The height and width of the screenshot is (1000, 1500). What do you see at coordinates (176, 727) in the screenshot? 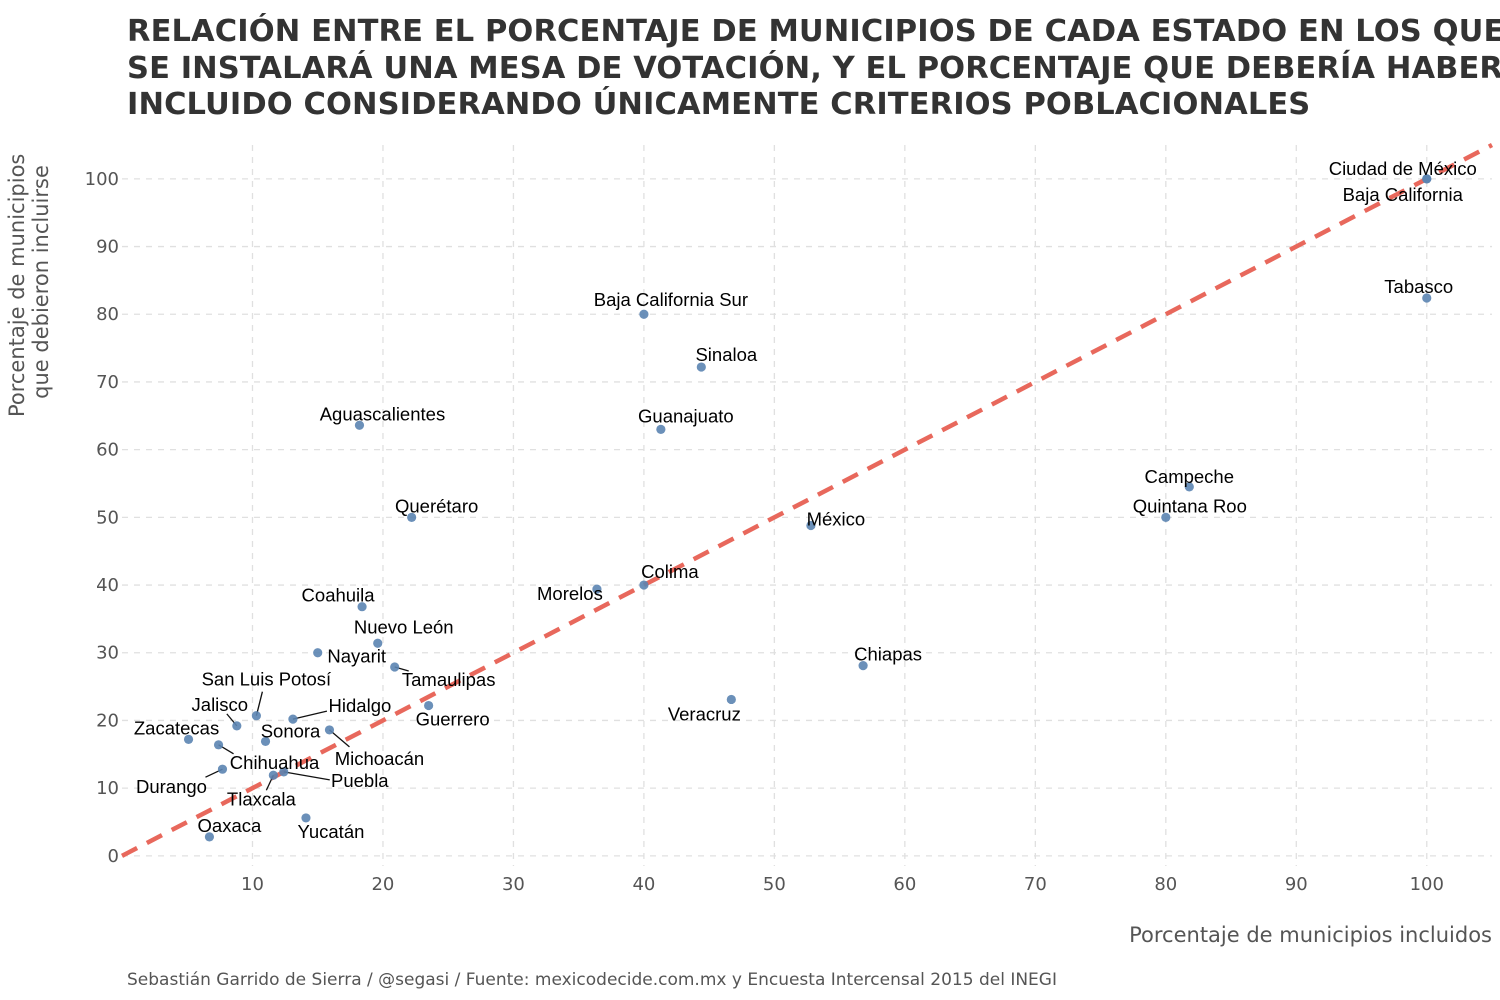
I see `point-label: Zacatecas` at bounding box center [176, 727].